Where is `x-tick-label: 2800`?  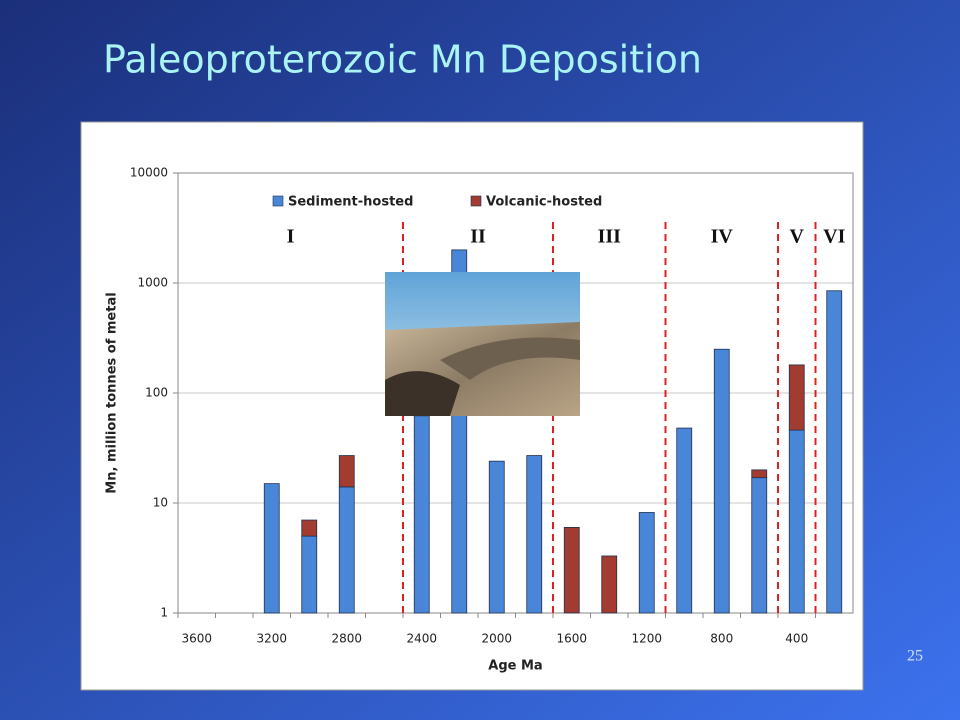 x-tick-label: 2800 is located at coordinates (346, 639).